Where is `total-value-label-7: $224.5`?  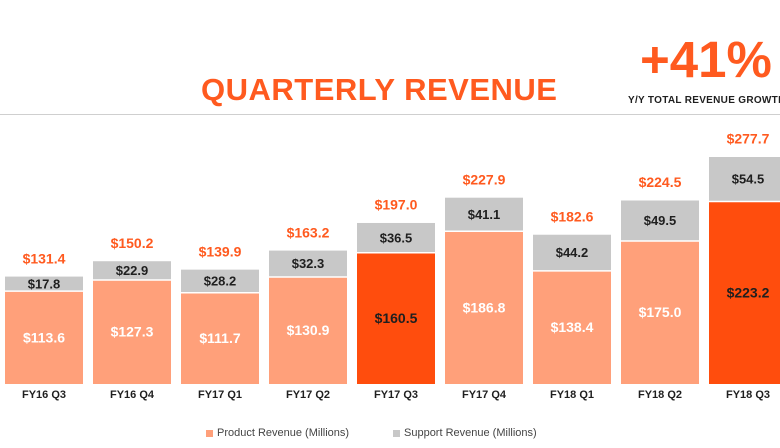 total-value-label-7: $224.5 is located at coordinates (660, 182).